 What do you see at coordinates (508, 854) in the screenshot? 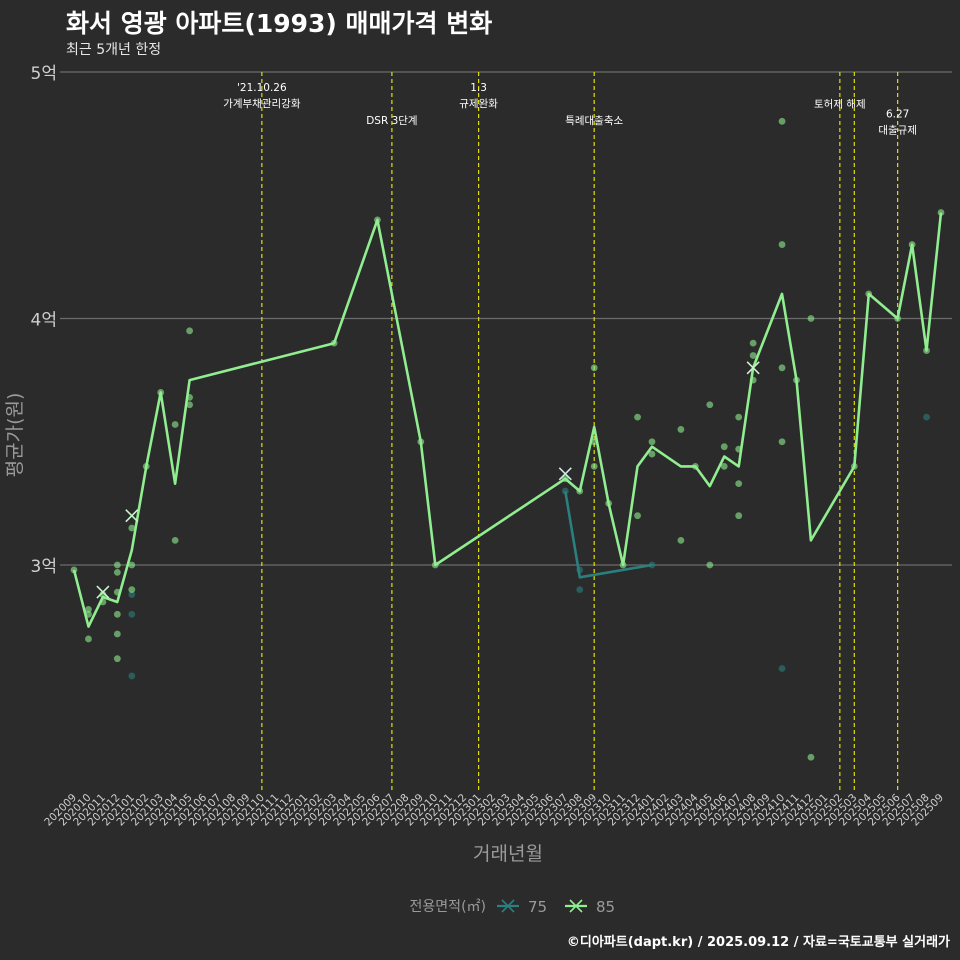
I see `x-axis-label: 거래년월` at bounding box center [508, 854].